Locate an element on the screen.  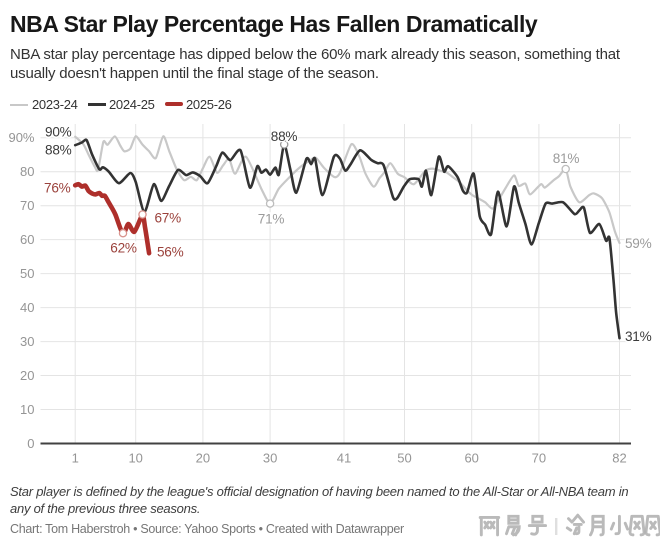
svg-text: 59% is located at coordinates (638, 243).